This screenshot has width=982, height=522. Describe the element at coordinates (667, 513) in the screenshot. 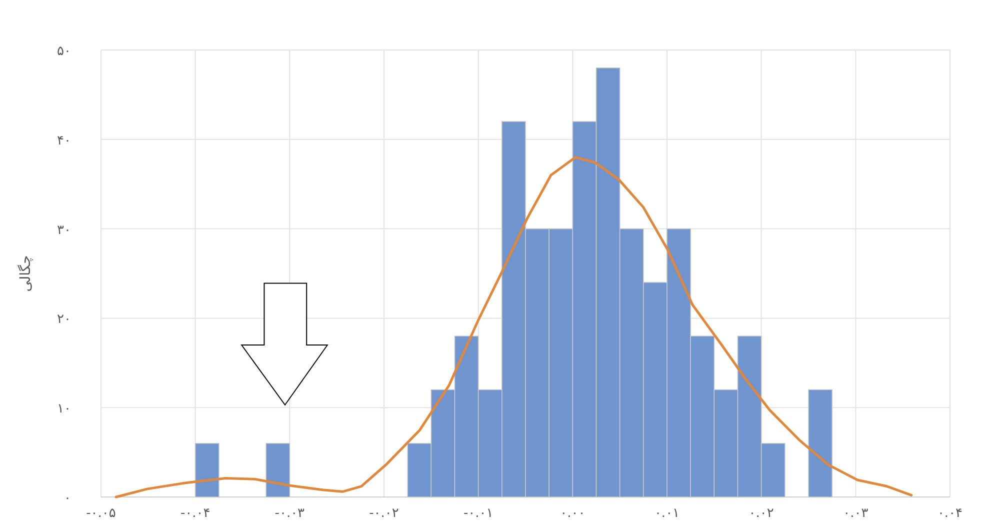

I see `x-tick-label: ۰.۰۱` at that location.